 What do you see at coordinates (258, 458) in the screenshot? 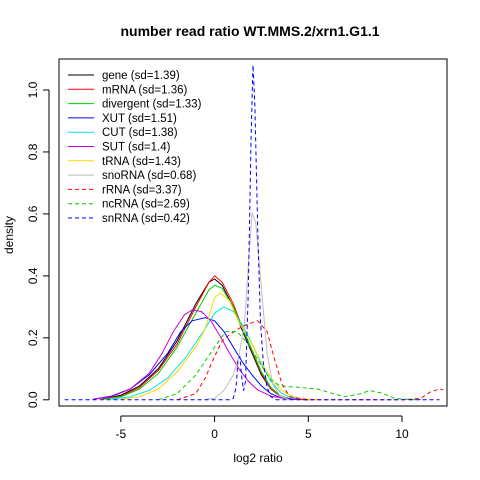
I see `x-axis-label: log2 ratio` at bounding box center [258, 458].